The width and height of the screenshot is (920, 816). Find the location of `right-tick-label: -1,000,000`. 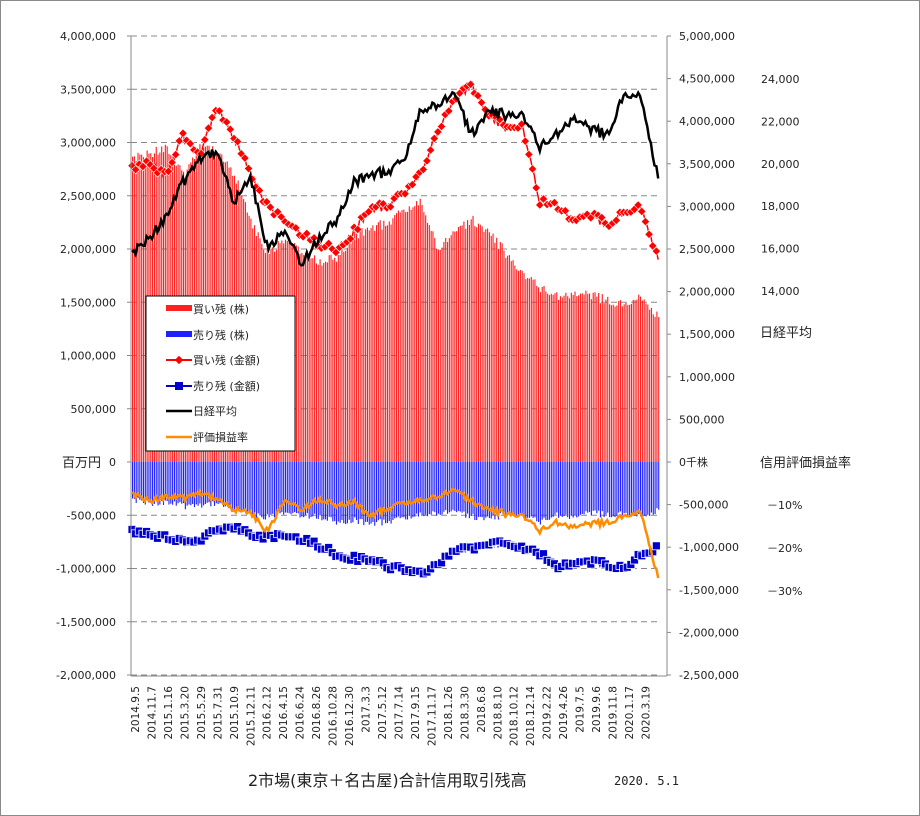

right-tick-label: -1,000,000 is located at coordinates (709, 547).